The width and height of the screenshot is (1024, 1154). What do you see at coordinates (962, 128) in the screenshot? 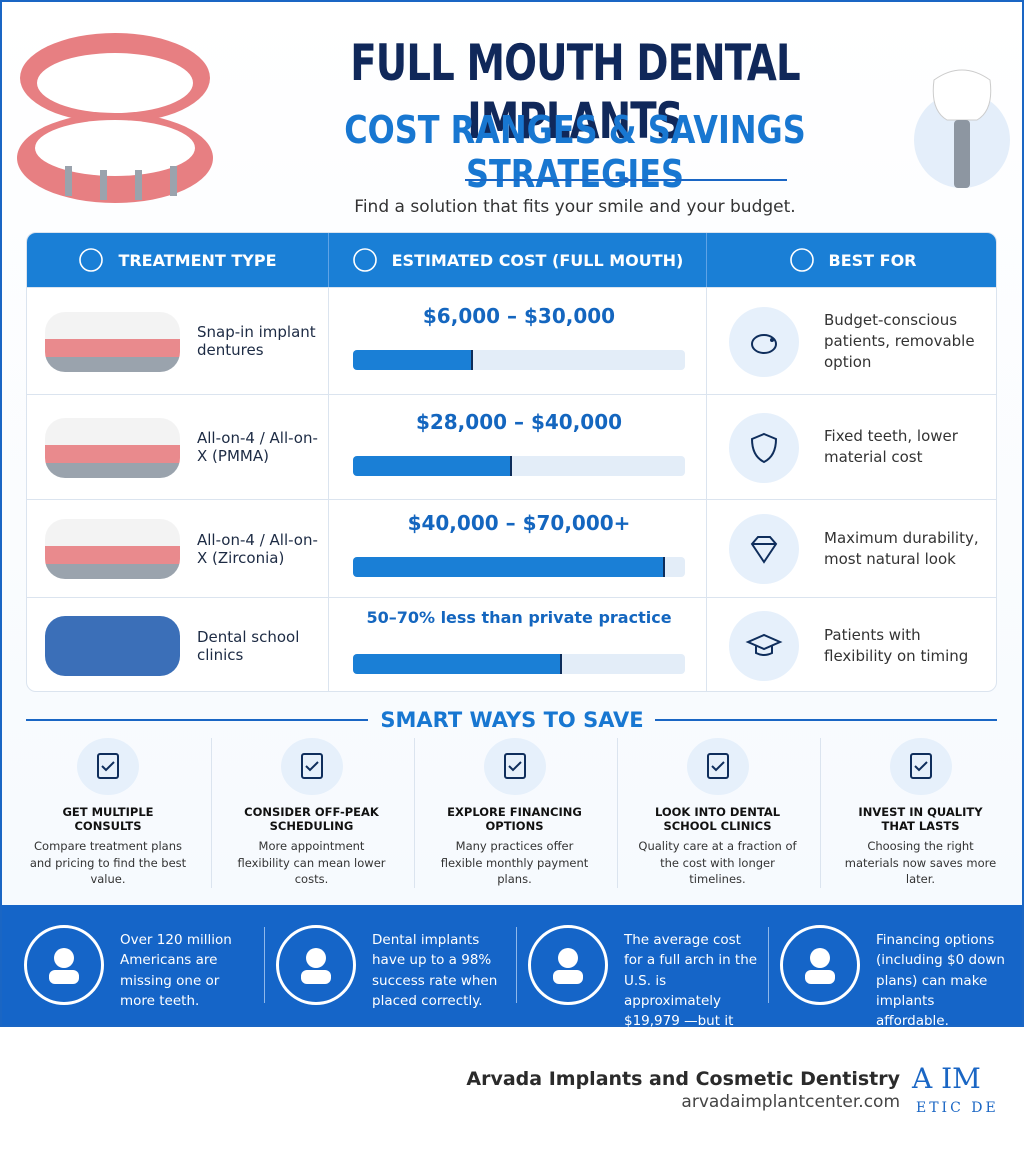
I see `implant-illustration` at bounding box center [962, 128].